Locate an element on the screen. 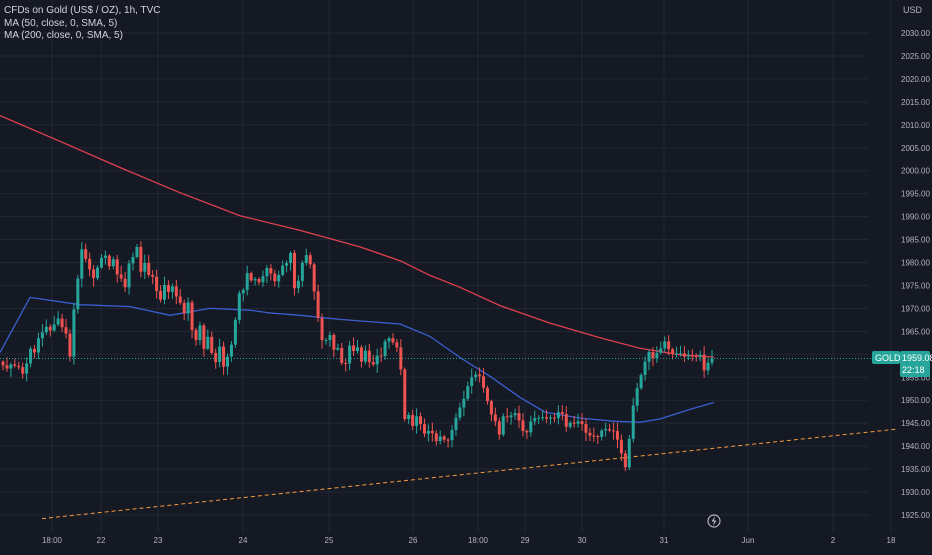 Image resolution: width=932 pixels, height=555 pixels. price-tick-label: 2000.00 is located at coordinates (915, 171).